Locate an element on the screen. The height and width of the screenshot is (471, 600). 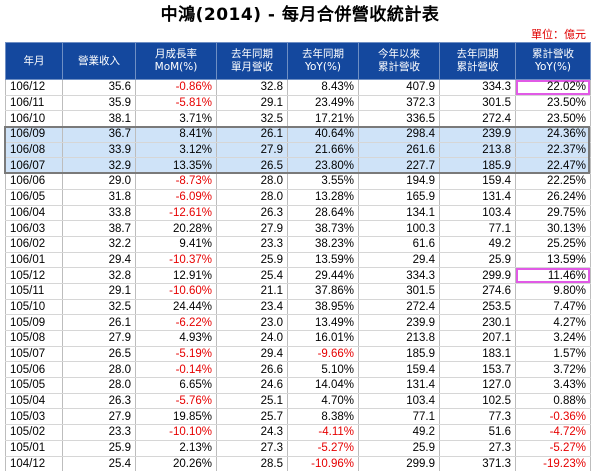
cell-ytd-revenue: 372.3 is located at coordinates (399, 103).